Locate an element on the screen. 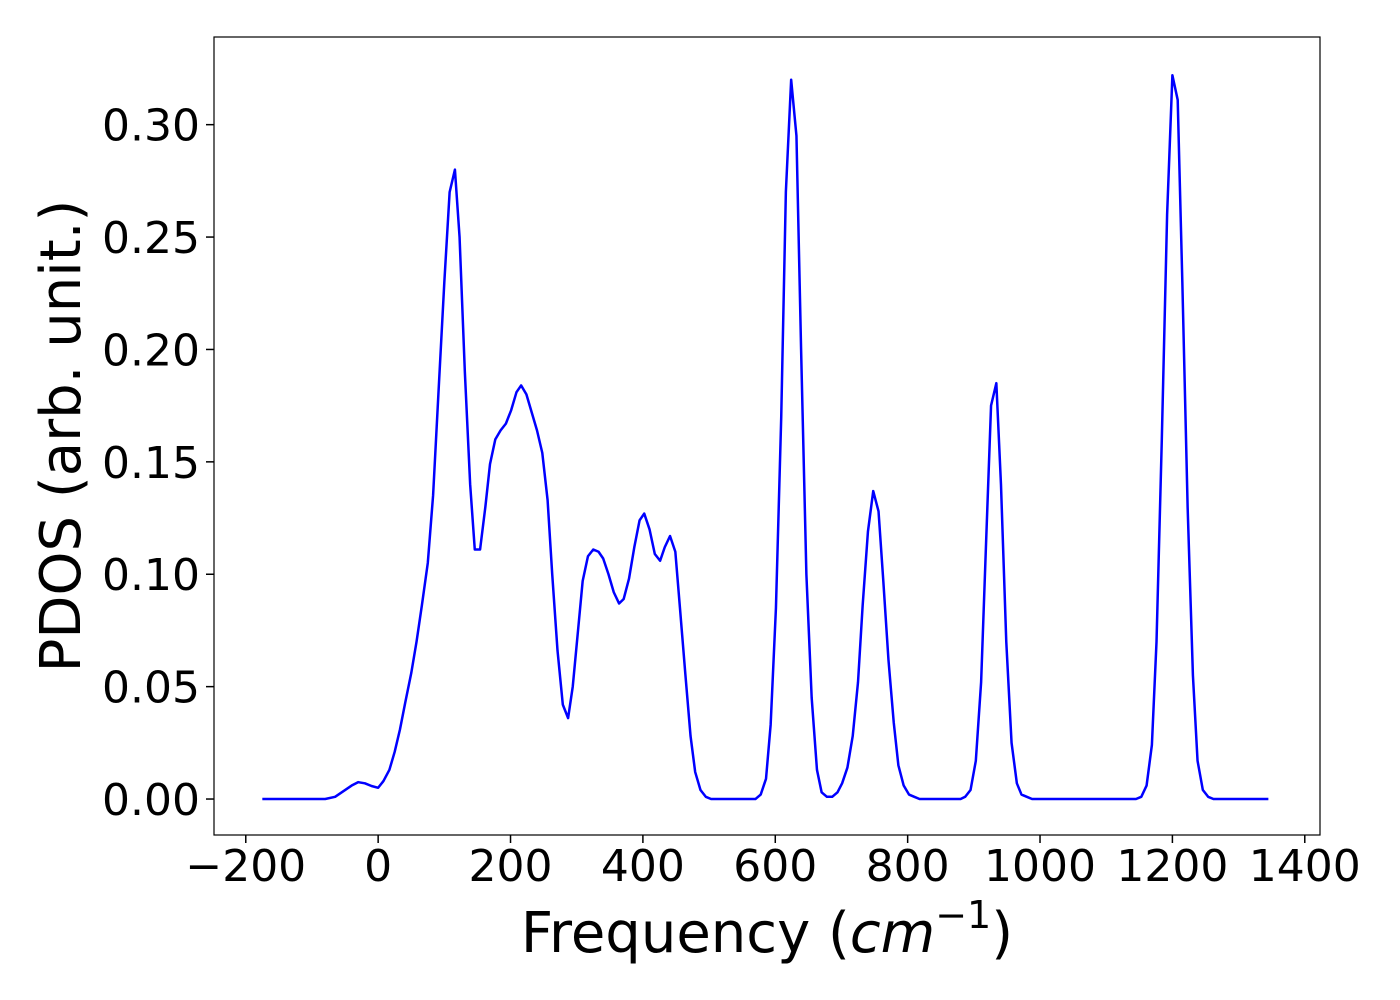  x-label-end: ) is located at coordinates (1002, 933).